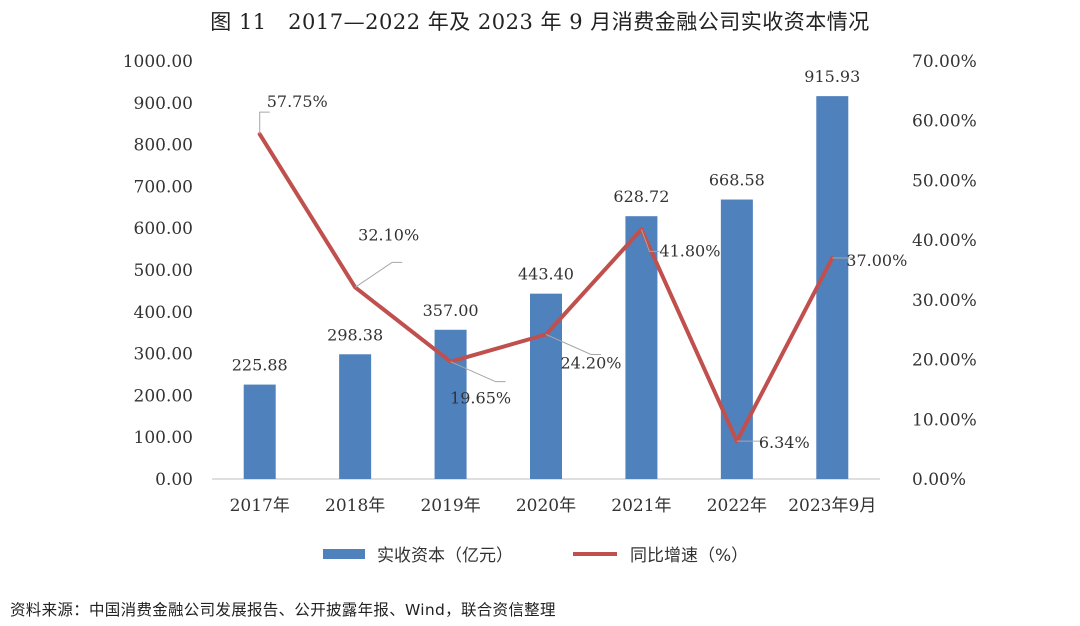 The image size is (1080, 626). Describe the element at coordinates (944, 420) in the screenshot. I see `y-right-tick-label: 10.00%` at that location.